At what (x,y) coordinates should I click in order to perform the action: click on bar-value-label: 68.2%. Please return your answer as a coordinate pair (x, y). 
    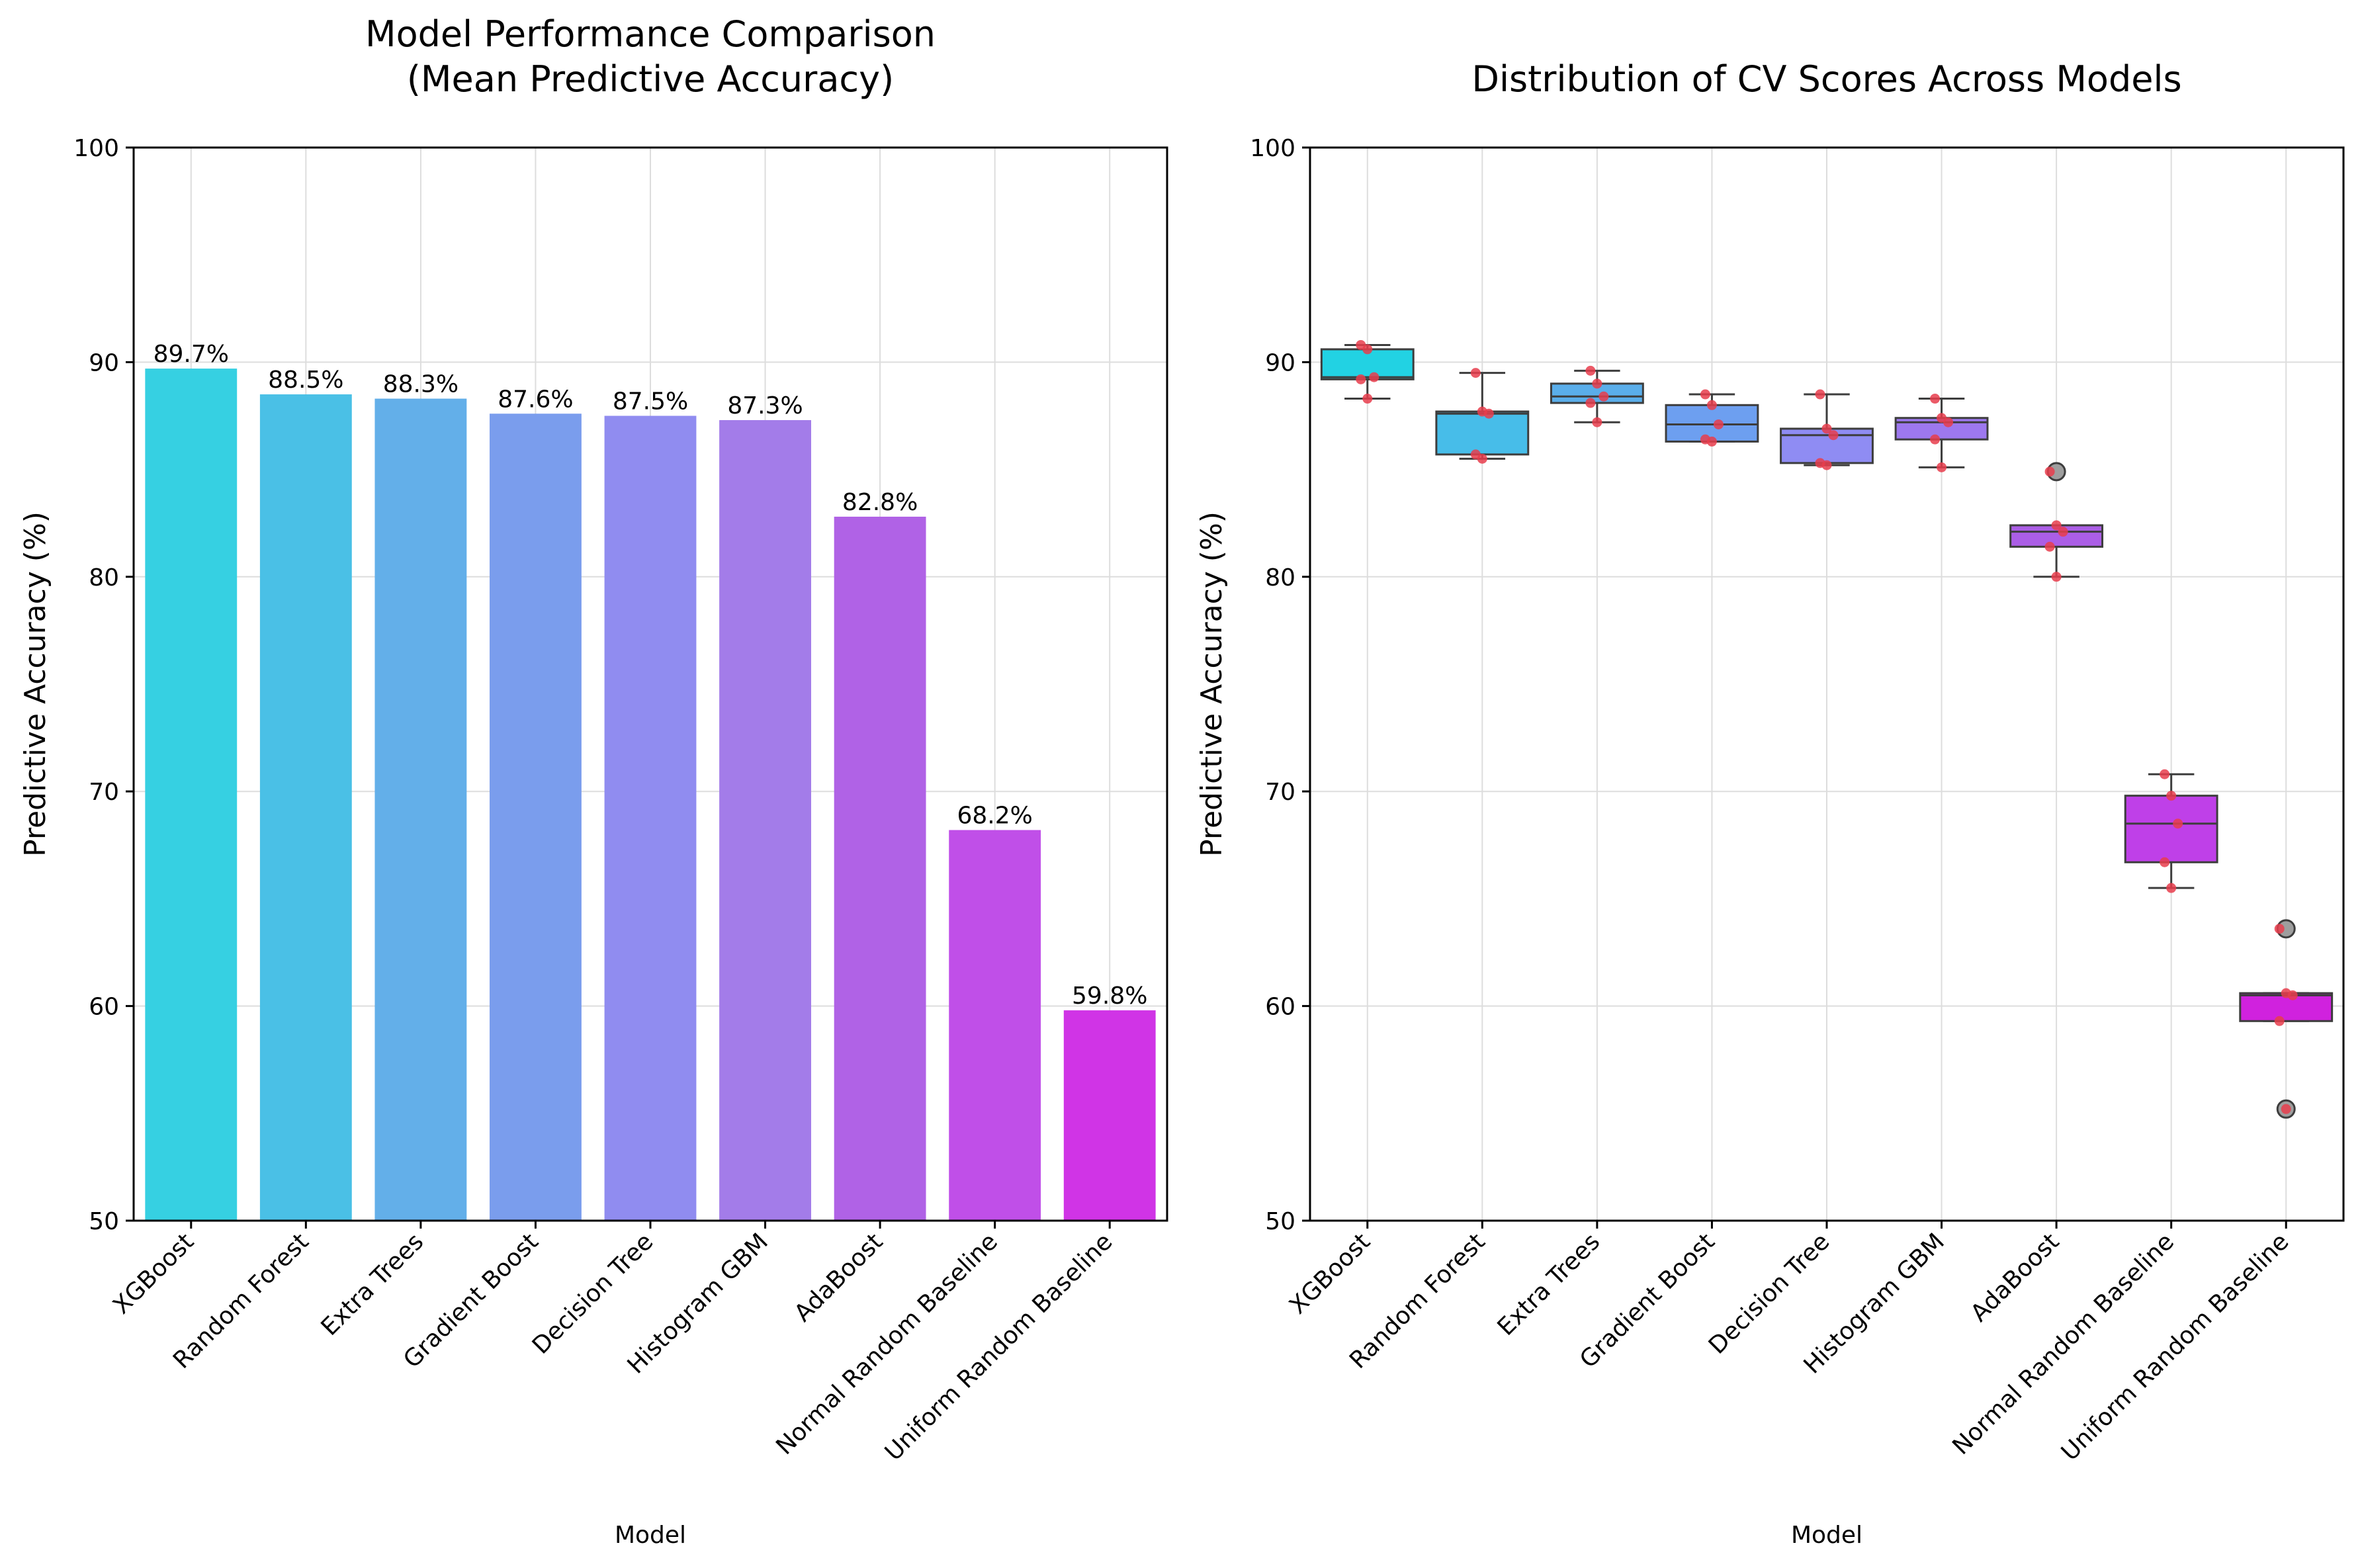
    Looking at the image, I should click on (994, 817).